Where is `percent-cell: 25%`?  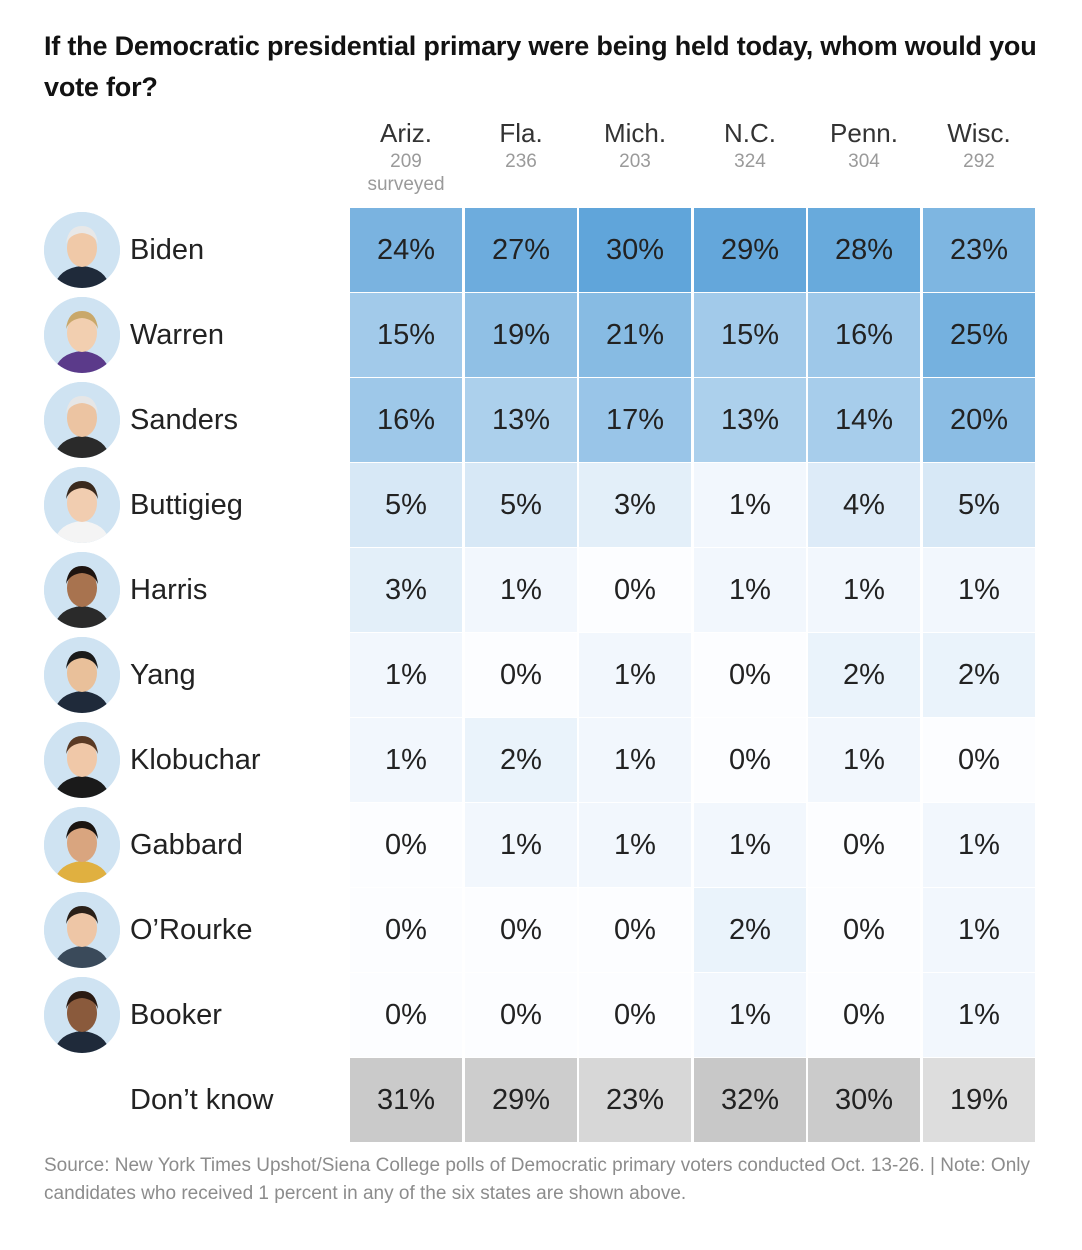 percent-cell: 25% is located at coordinates (979, 335).